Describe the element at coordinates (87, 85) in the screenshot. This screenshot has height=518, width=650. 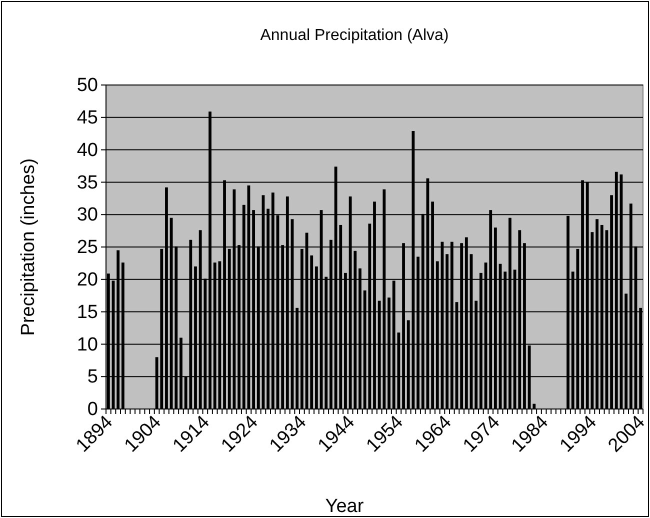
I see `y-tick-label: 50` at that location.